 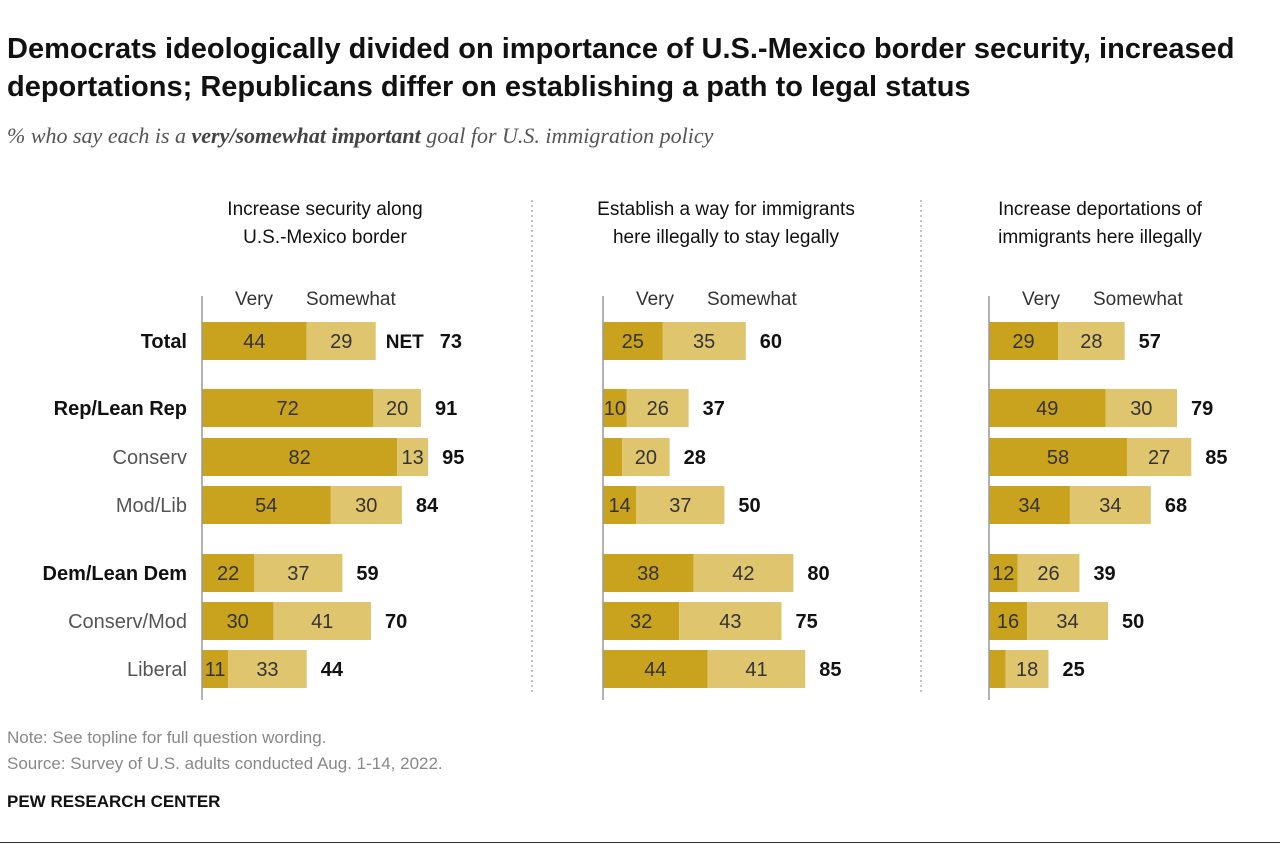 What do you see at coordinates (115, 574) in the screenshot?
I see `category-label: Dem/Lean Dem` at bounding box center [115, 574].